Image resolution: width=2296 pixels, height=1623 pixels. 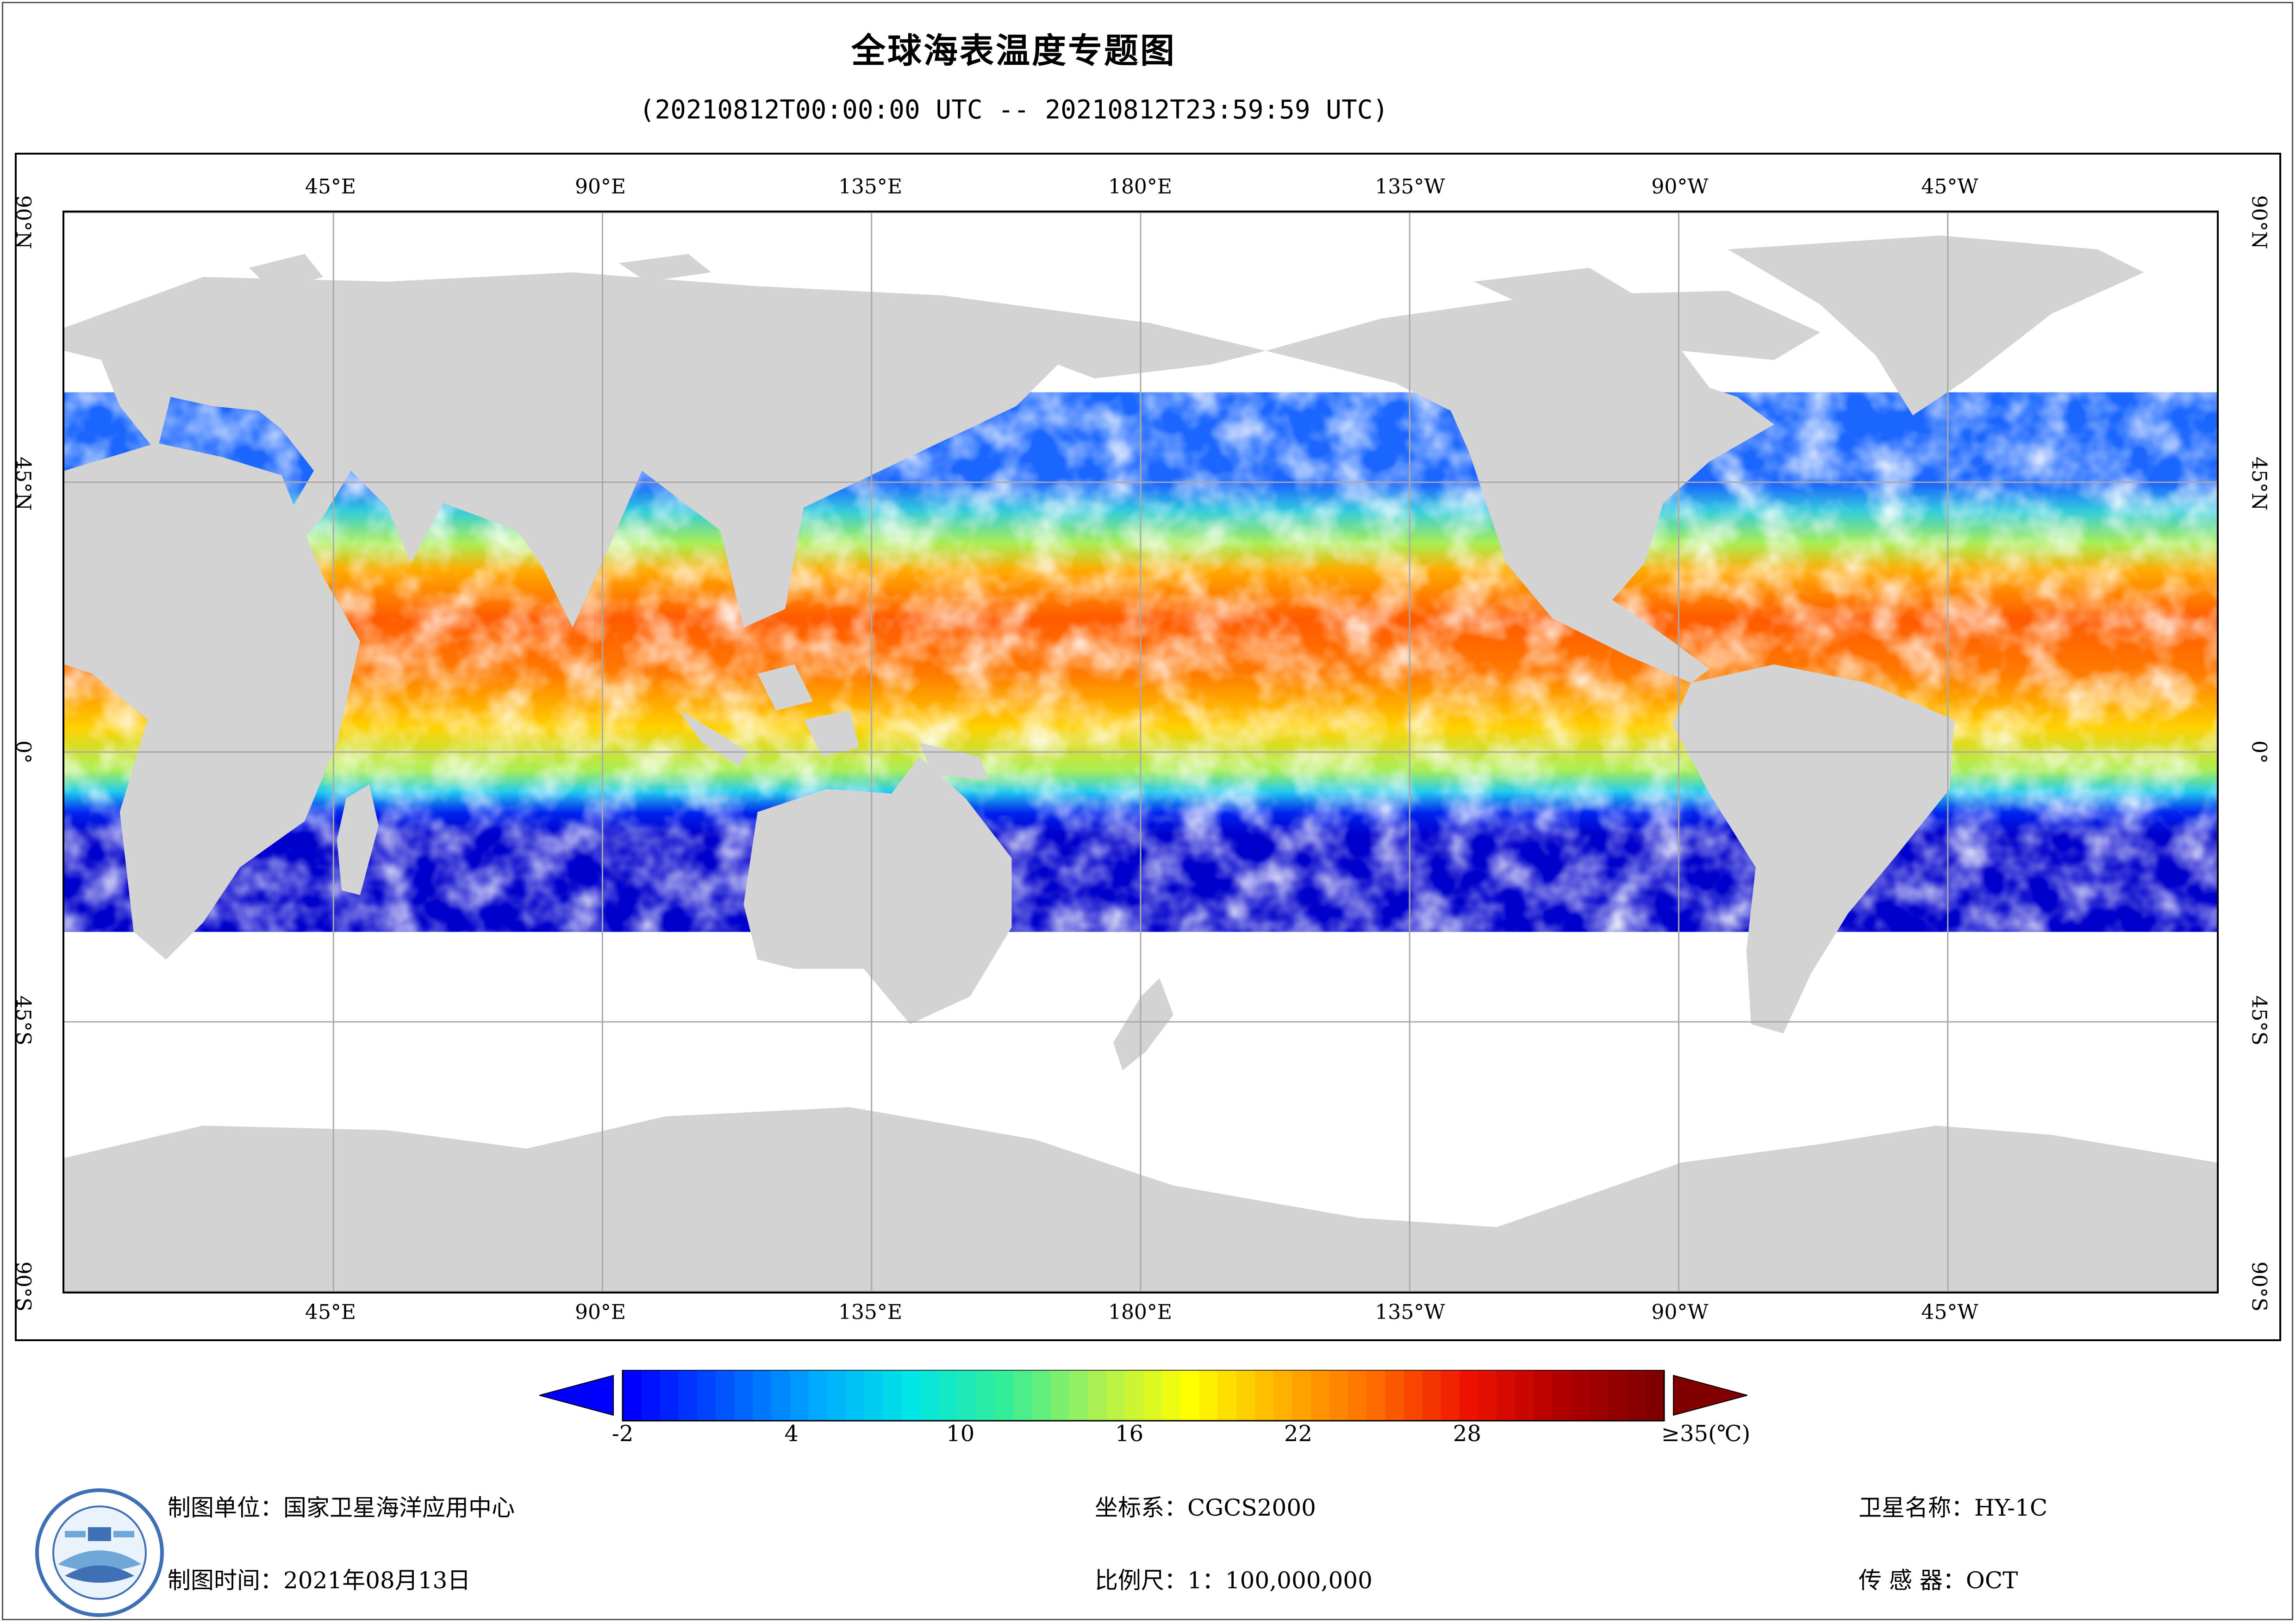 I want to click on date-value: 2021年08月13日, so click(x=377, y=1580).